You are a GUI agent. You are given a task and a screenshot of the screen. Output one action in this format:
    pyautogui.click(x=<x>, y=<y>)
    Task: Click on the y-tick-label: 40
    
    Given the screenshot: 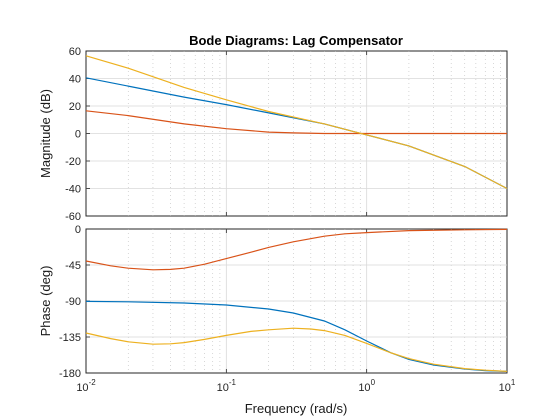 What is the action you would take?
    pyautogui.click(x=75, y=80)
    